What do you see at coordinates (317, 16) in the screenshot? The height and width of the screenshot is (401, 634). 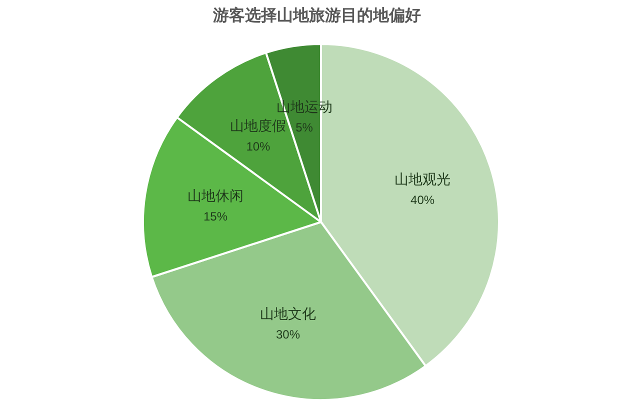 I see `title: 游客选择山地旅游目的地偏好` at bounding box center [317, 16].